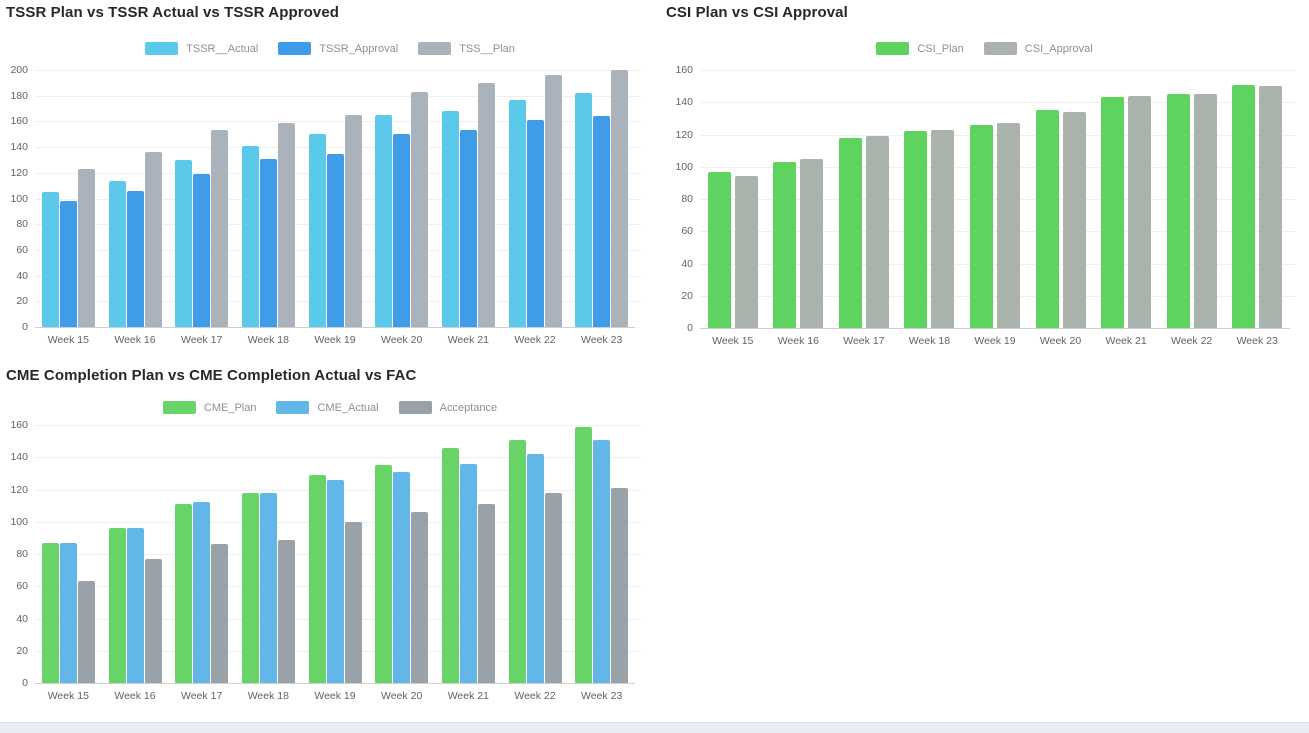 The height and width of the screenshot is (733, 1309). I want to click on legend-item-acceptance: Acceptance, so click(448, 407).